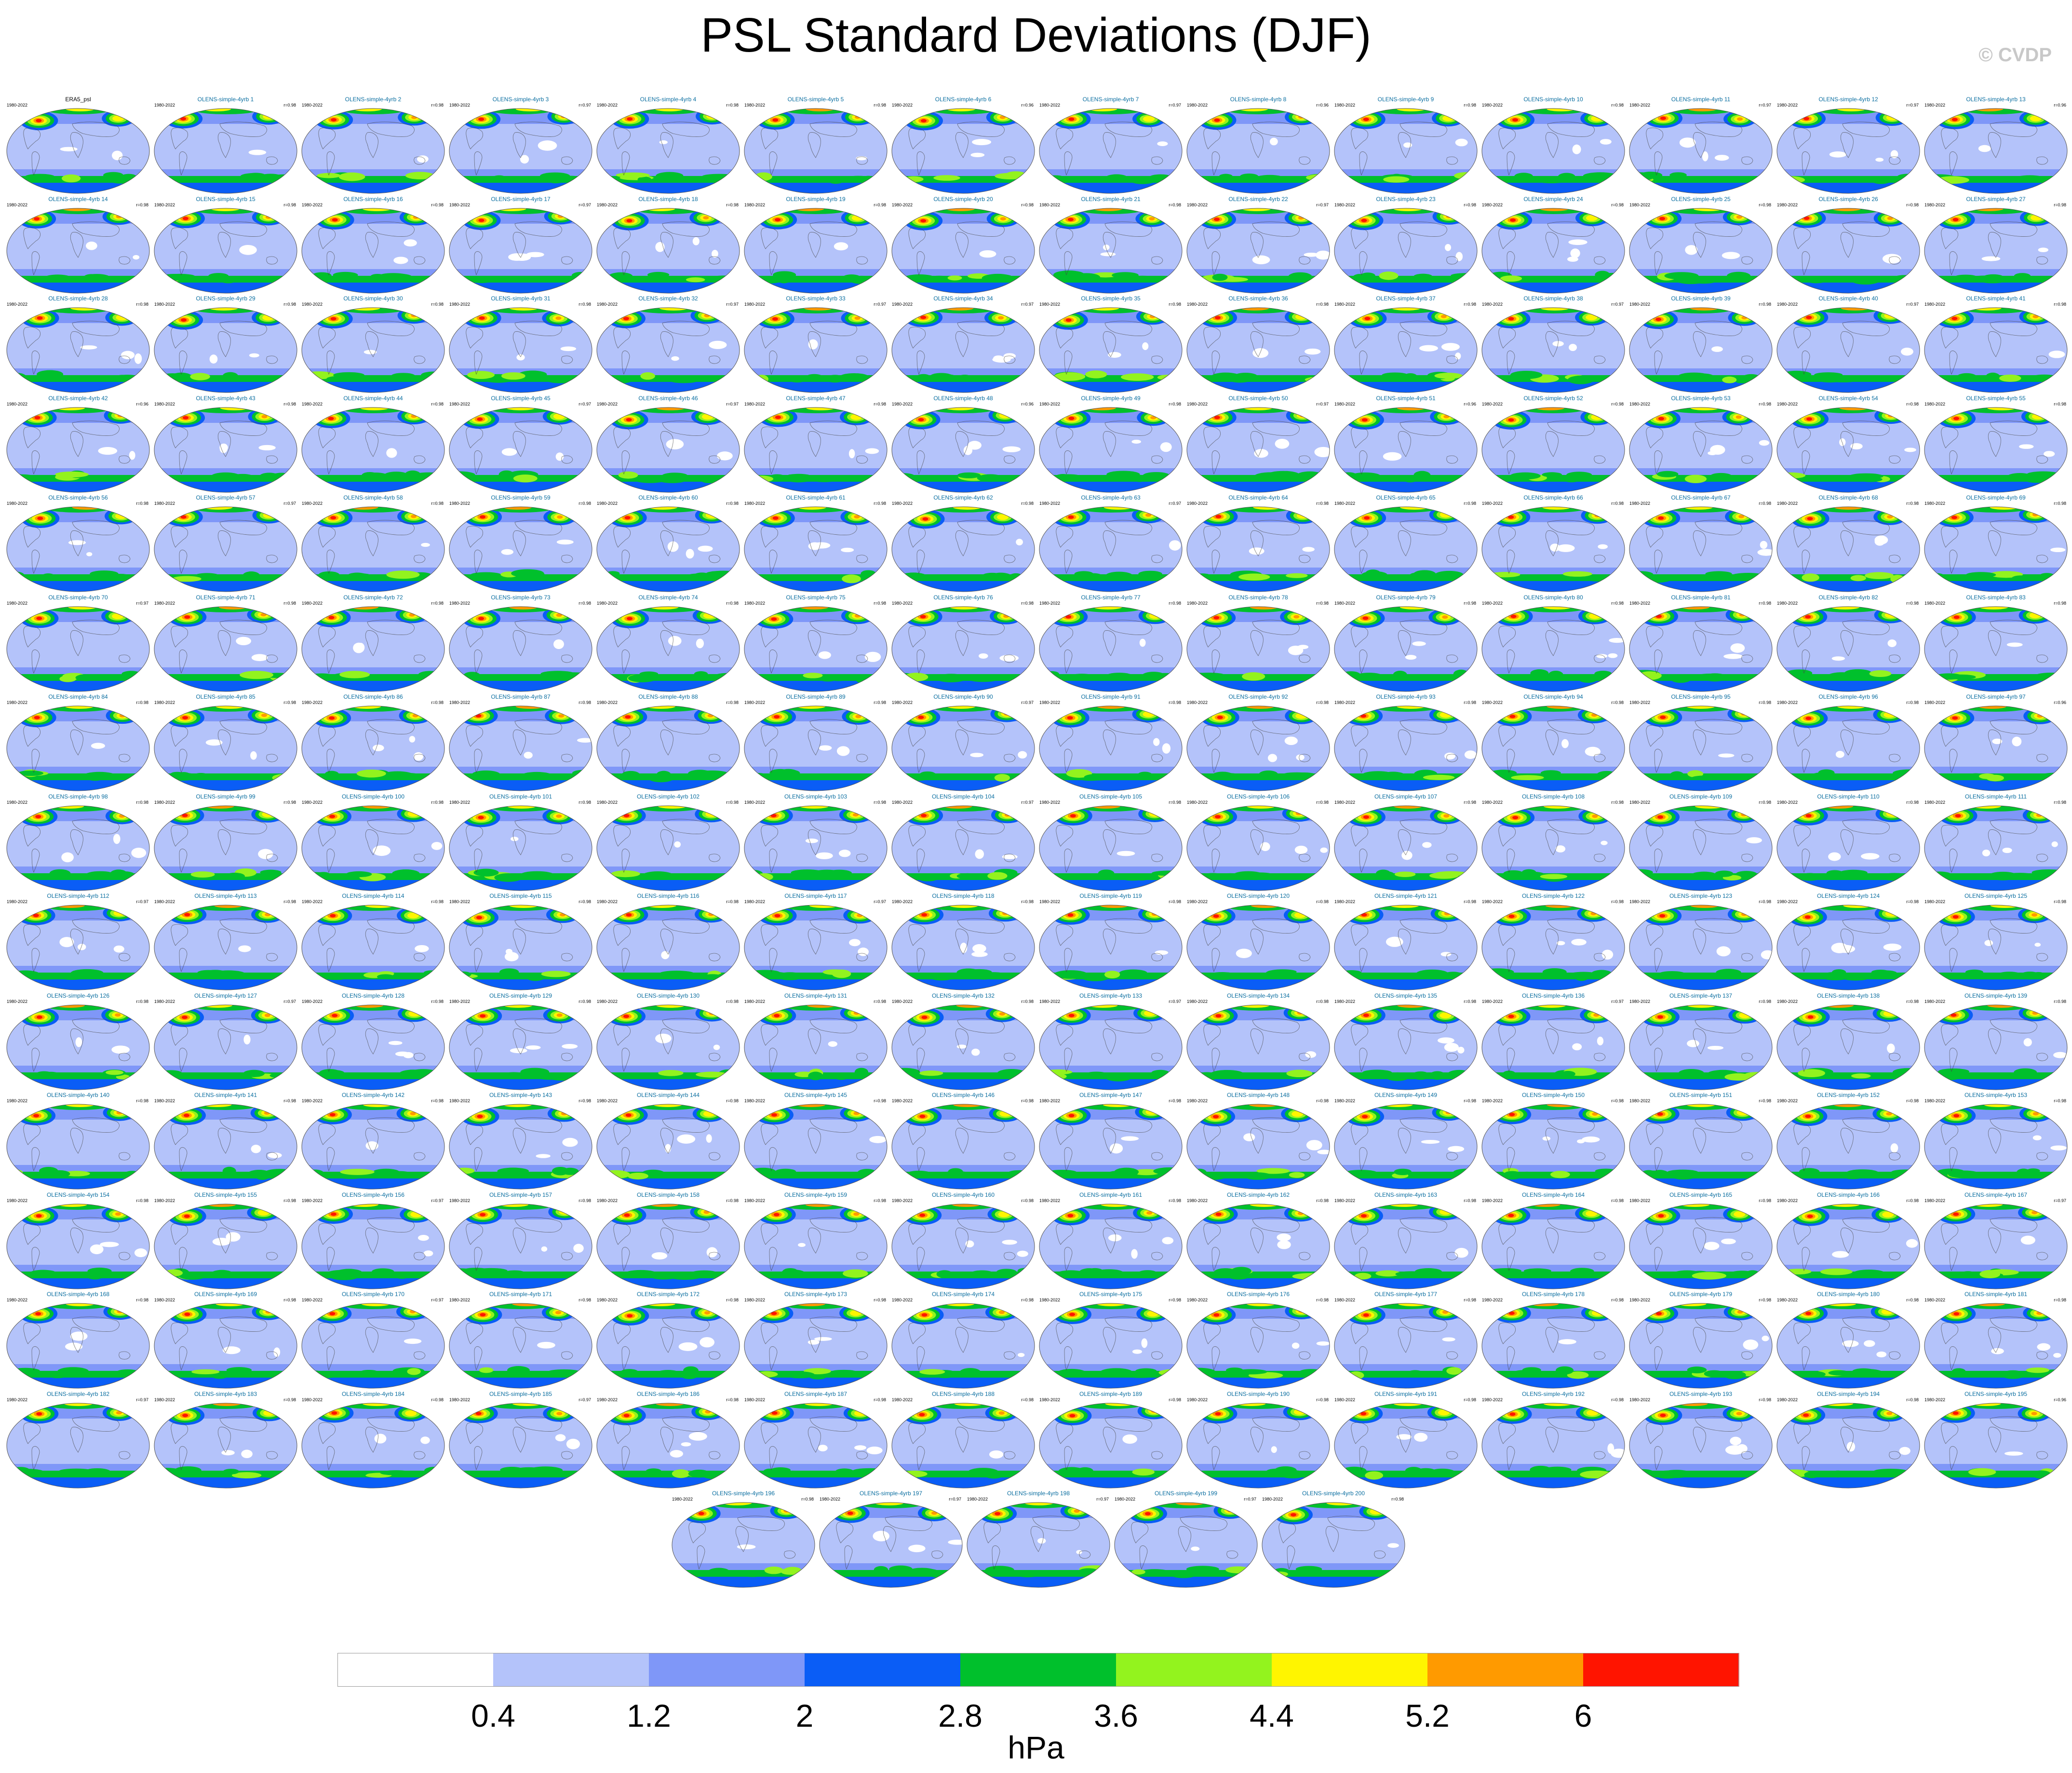  Describe the element at coordinates (1848, 398) in the screenshot. I see `panel-title: OLENS-simple-4yrb 54` at that location.